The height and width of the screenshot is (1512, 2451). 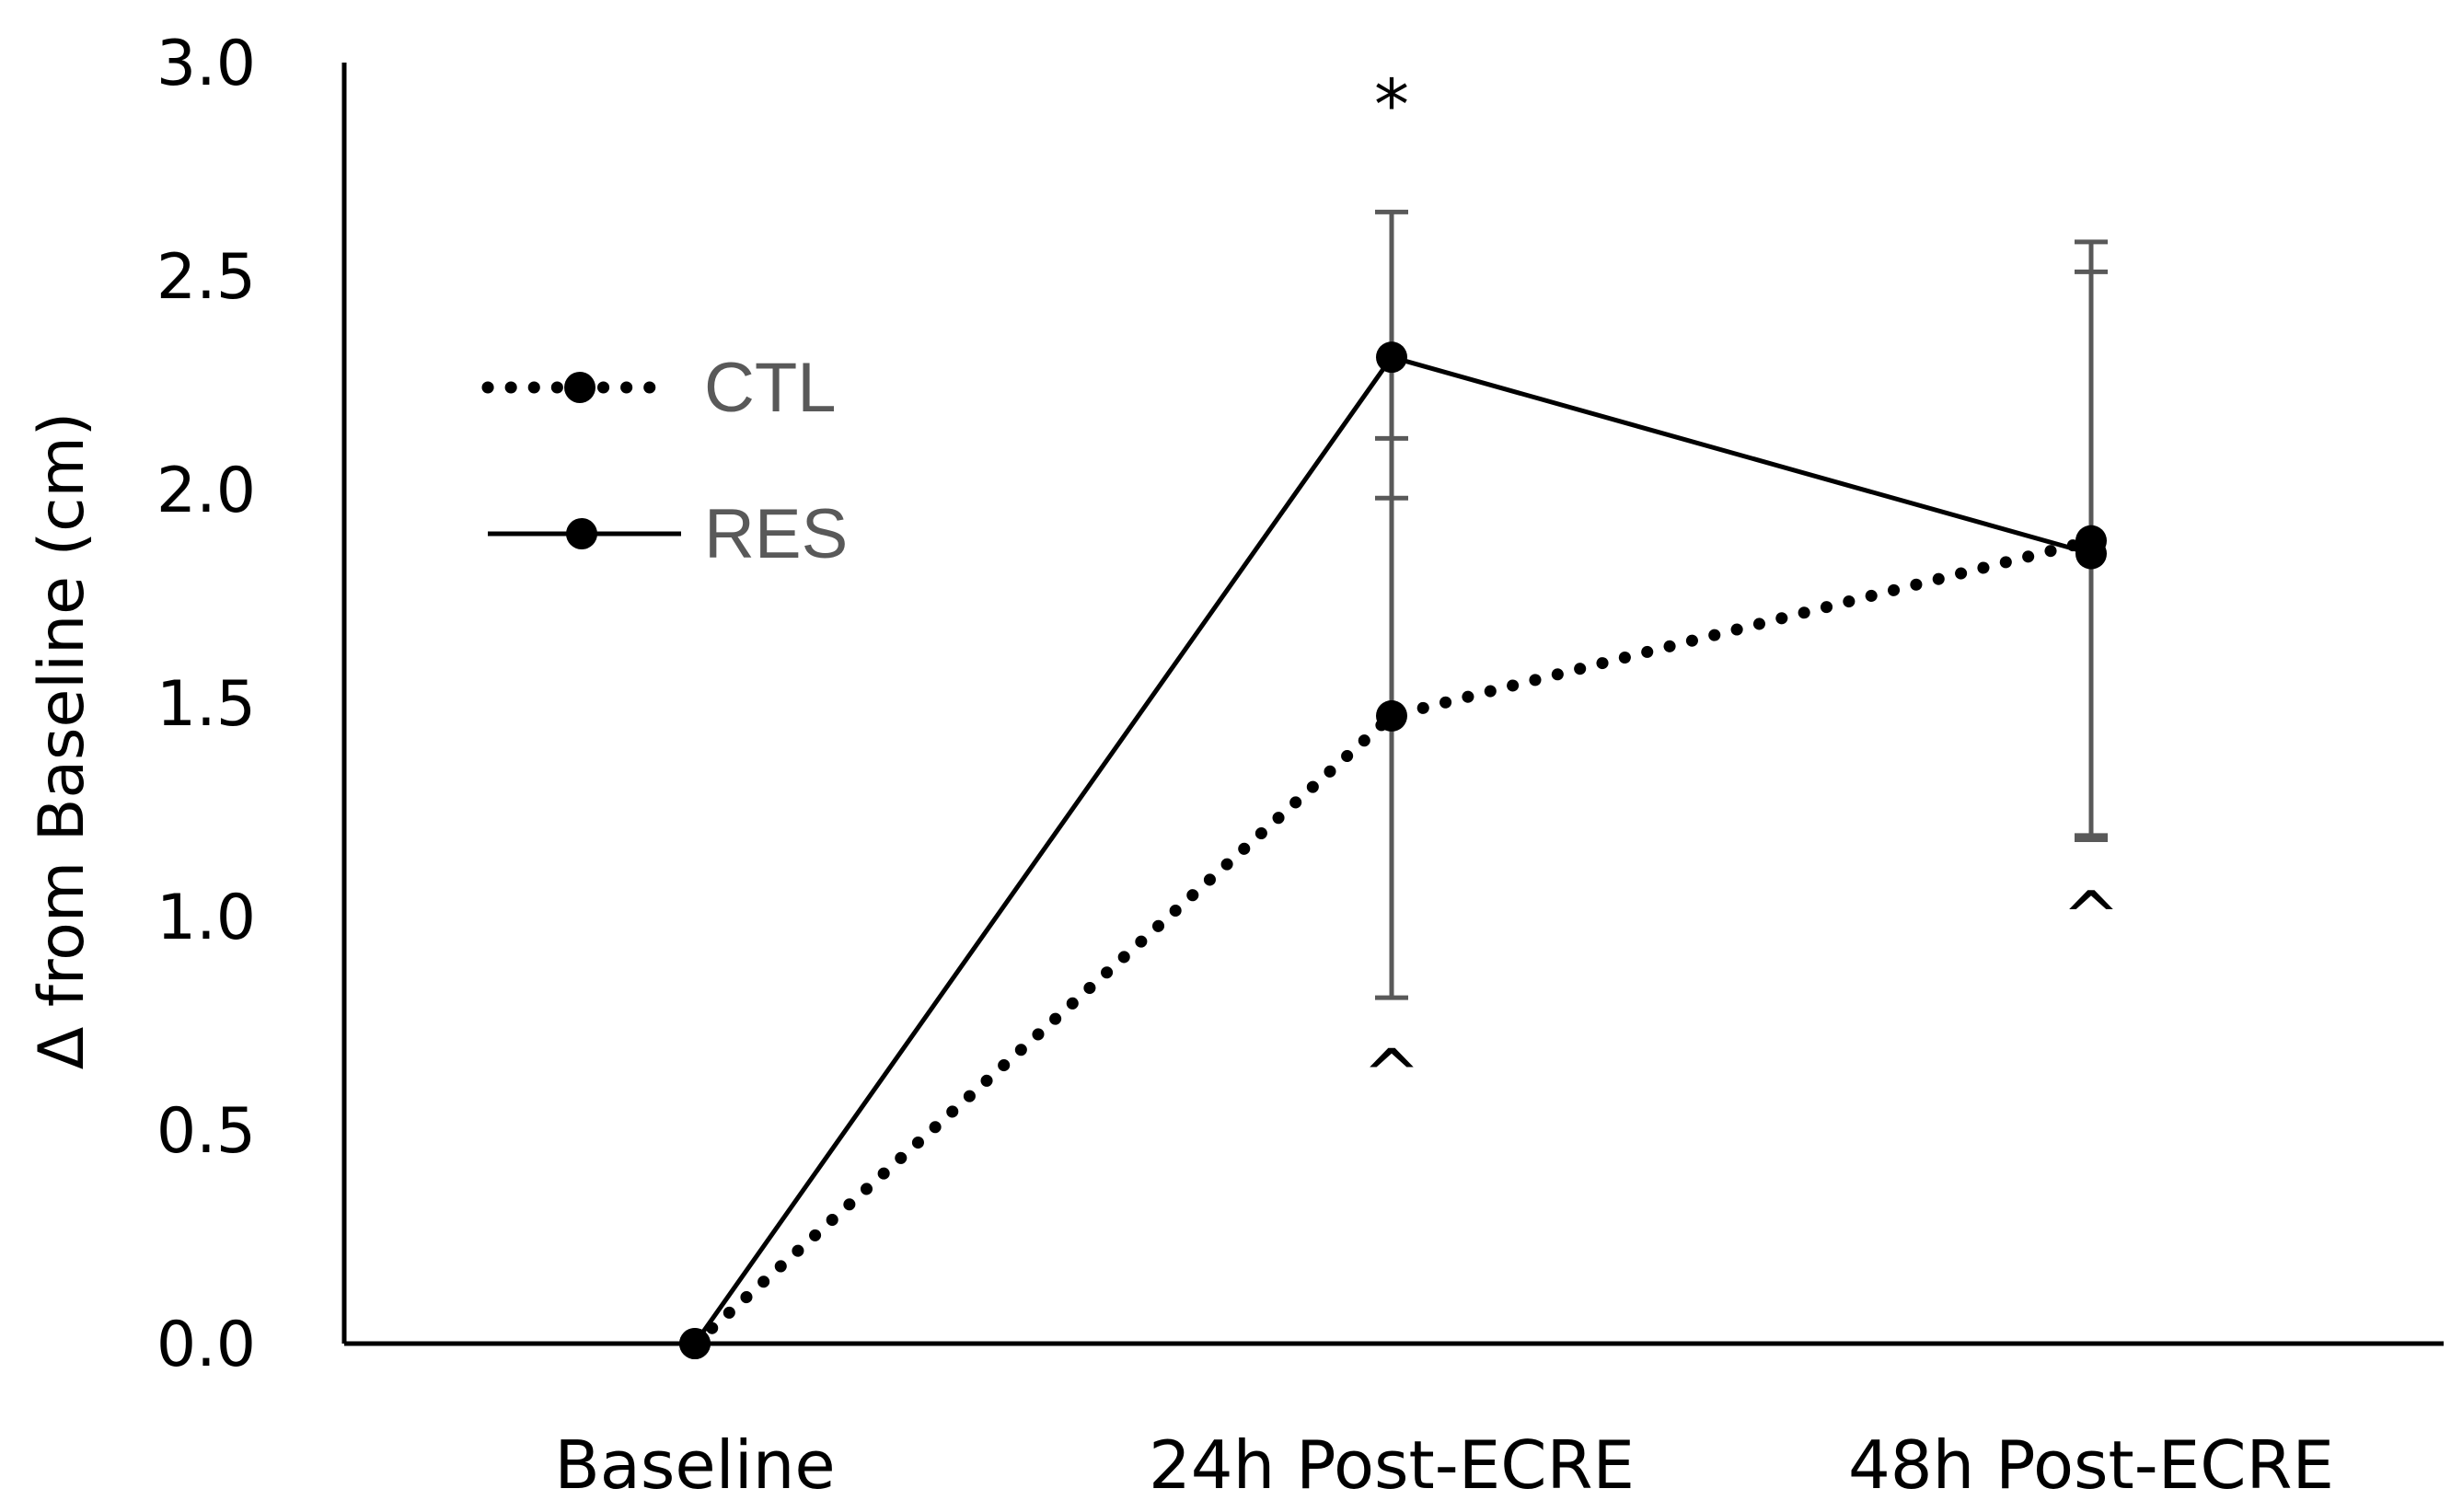 What do you see at coordinates (579, 387) in the screenshot?
I see `legend-ctl-marker` at bounding box center [579, 387].